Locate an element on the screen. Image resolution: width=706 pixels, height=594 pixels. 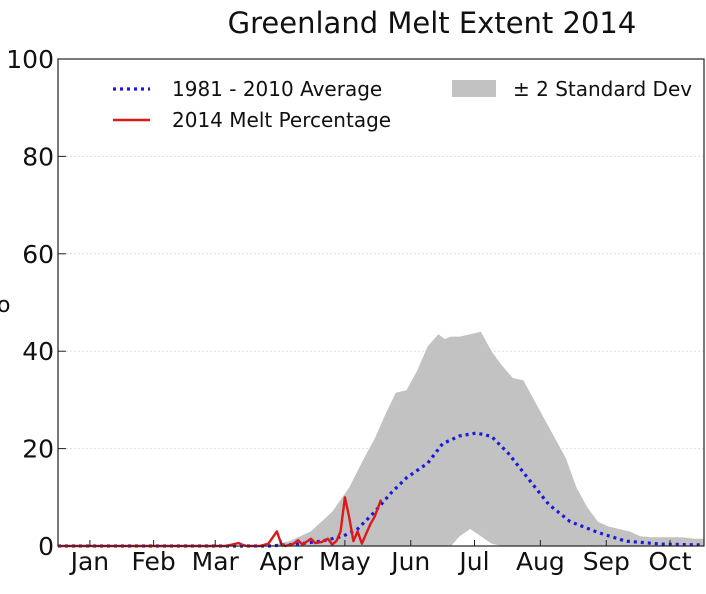
x-tick-label-jun: Jun is located at coordinates (409, 561).